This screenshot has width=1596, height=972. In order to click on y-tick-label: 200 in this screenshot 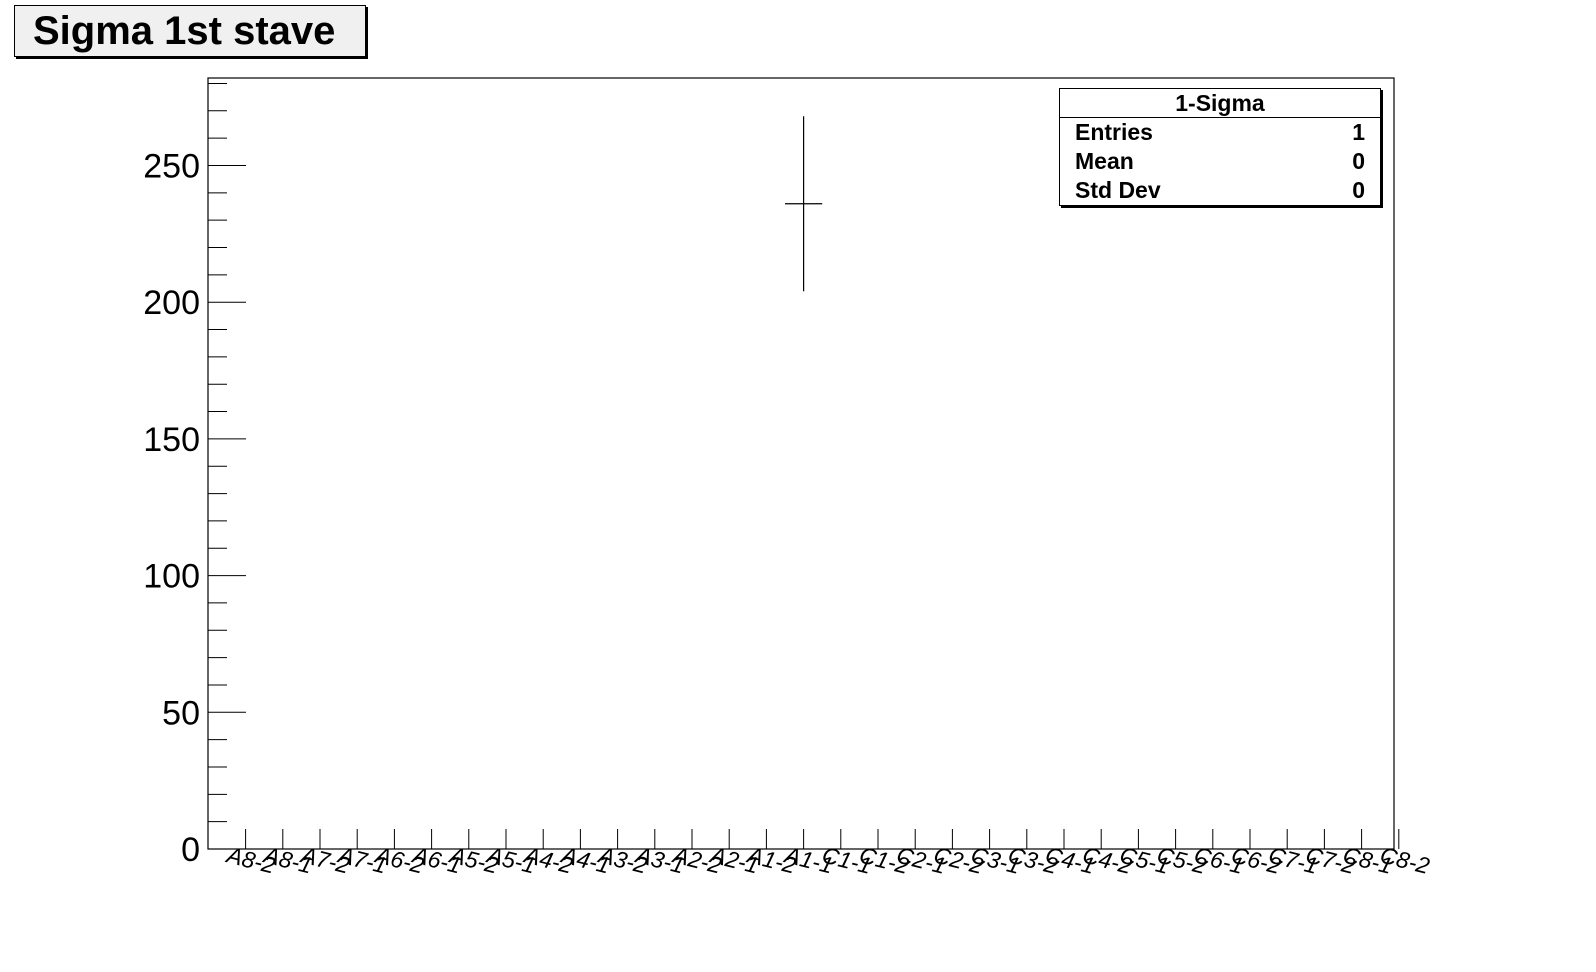, I will do `click(171, 303)`.